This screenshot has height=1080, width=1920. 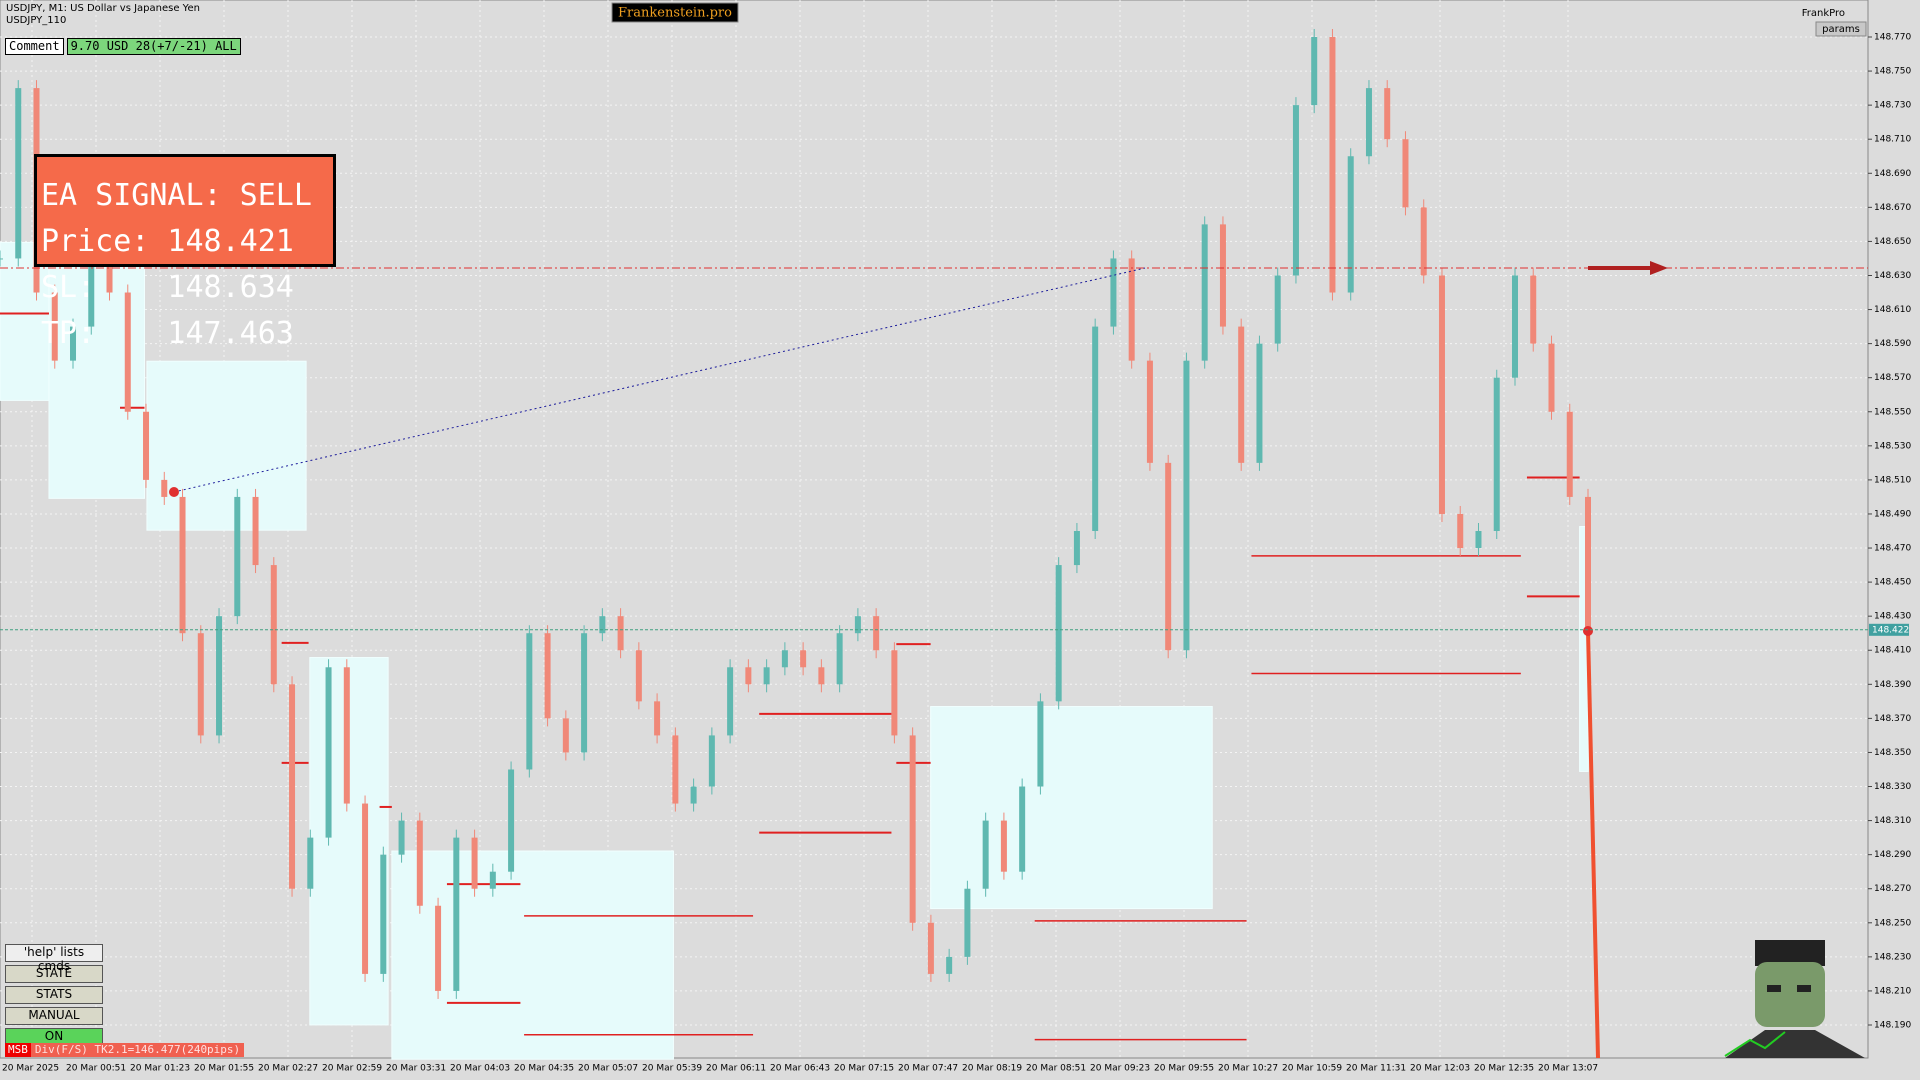 What do you see at coordinates (1892, 1026) in the screenshot?
I see `y-tick-label: 148.190` at bounding box center [1892, 1026].